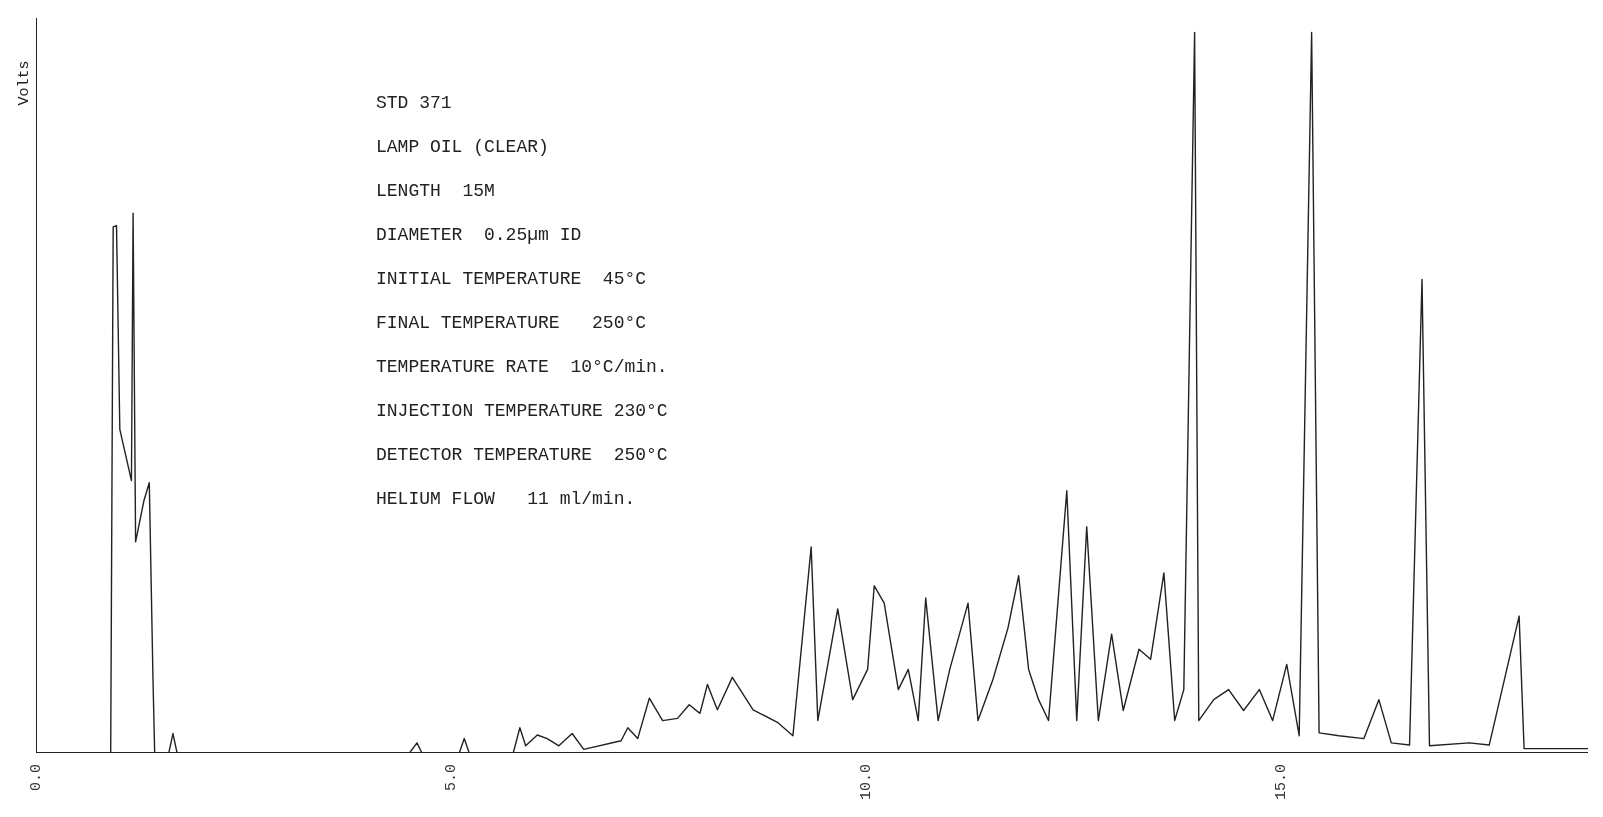 Image resolution: width=1603 pixels, height=817 pixels. I want to click on annotation: INITIAL TEMPERATURE 45°C, so click(511, 278).